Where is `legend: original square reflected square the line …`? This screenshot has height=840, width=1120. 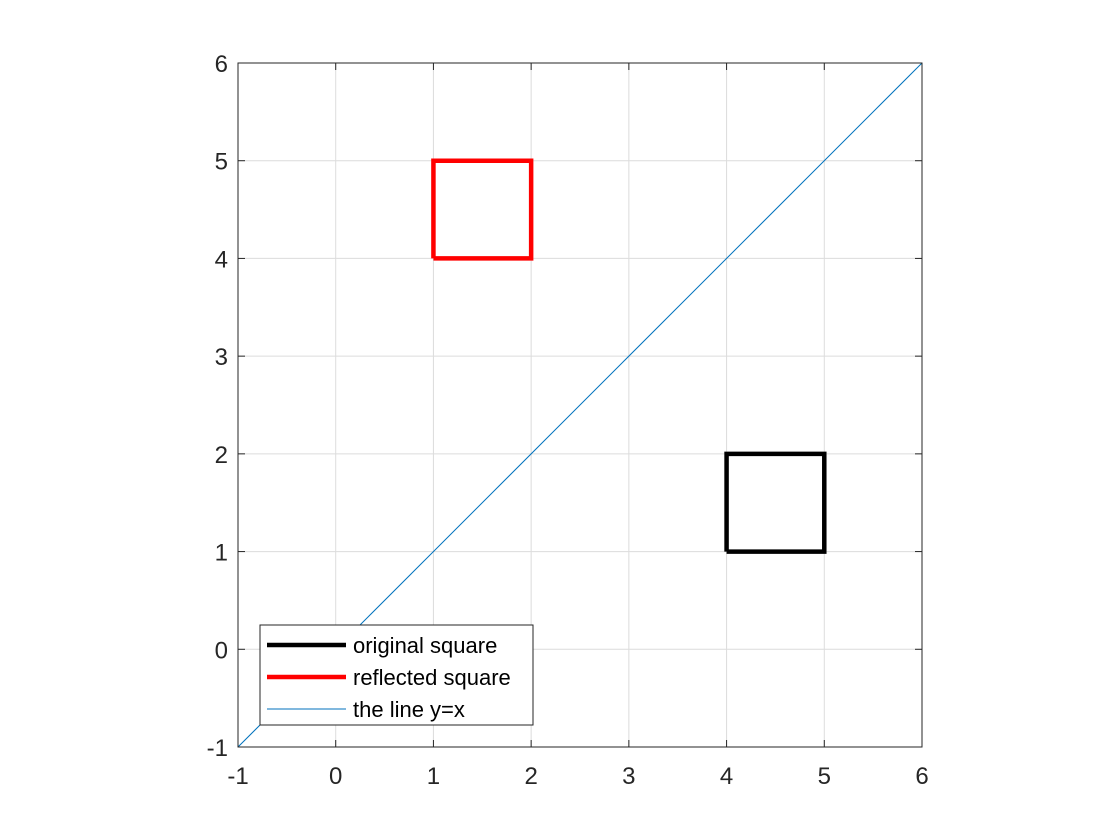
legend: original square reflected square the line … is located at coordinates (396, 675).